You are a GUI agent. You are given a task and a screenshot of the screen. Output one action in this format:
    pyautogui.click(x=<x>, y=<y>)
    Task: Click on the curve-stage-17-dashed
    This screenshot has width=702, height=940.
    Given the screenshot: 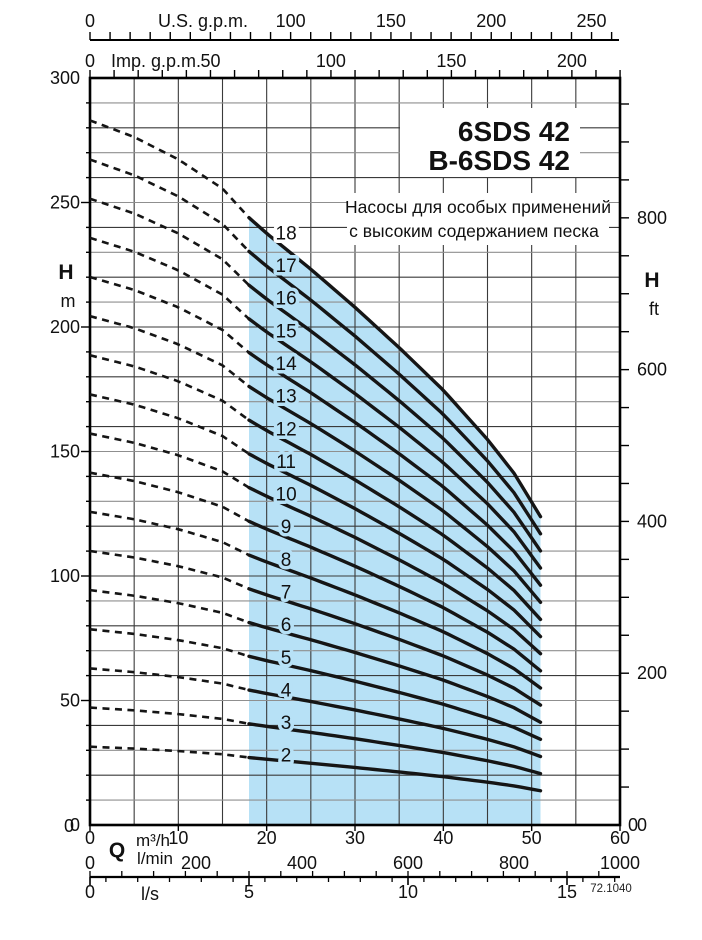 What is the action you would take?
    pyautogui.click(x=169, y=205)
    